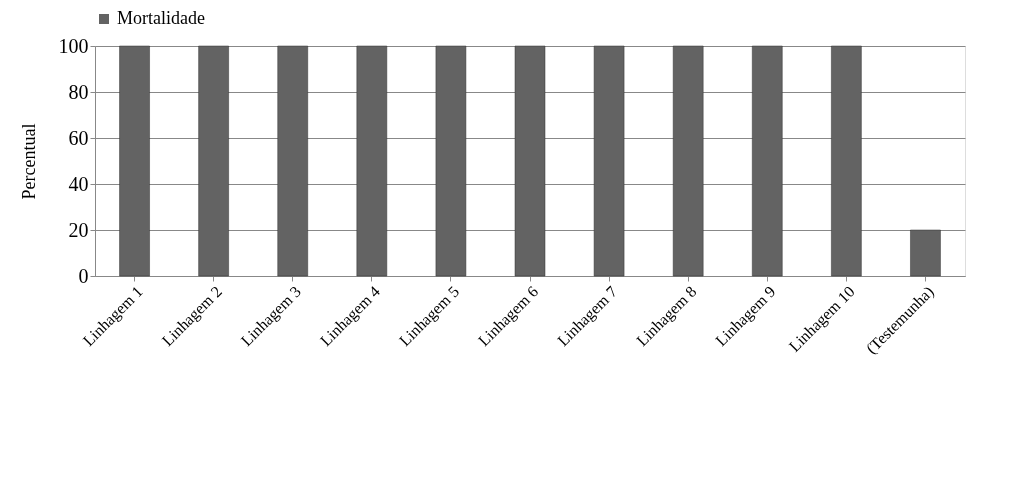 This screenshot has width=1012, height=500. Describe the element at coordinates (83, 275) in the screenshot. I see `y-tick-label: 0` at that location.